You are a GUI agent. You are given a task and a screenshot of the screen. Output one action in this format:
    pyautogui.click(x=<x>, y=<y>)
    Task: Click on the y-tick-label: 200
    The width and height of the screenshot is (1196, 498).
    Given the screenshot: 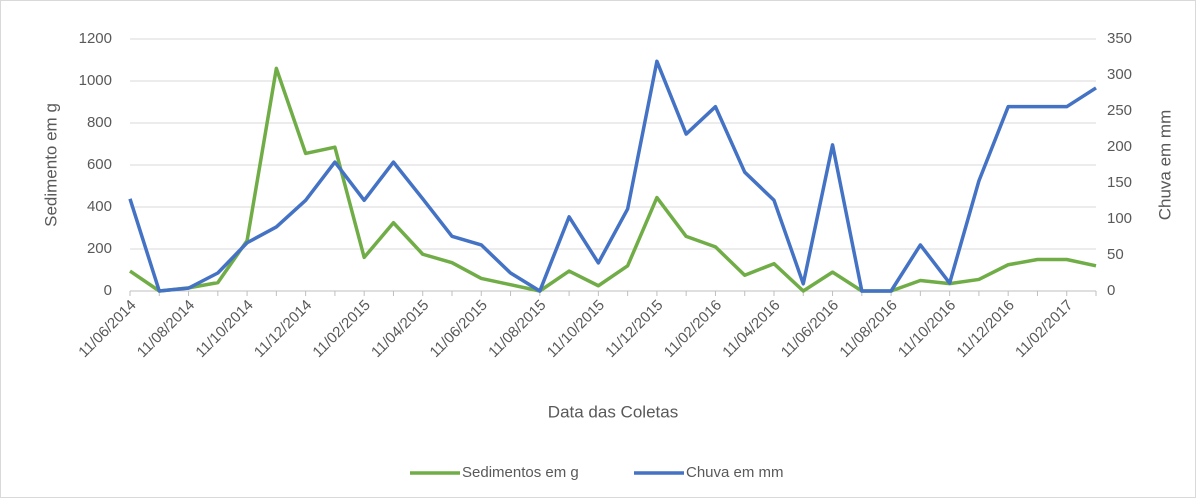 What is the action you would take?
    pyautogui.click(x=99, y=248)
    